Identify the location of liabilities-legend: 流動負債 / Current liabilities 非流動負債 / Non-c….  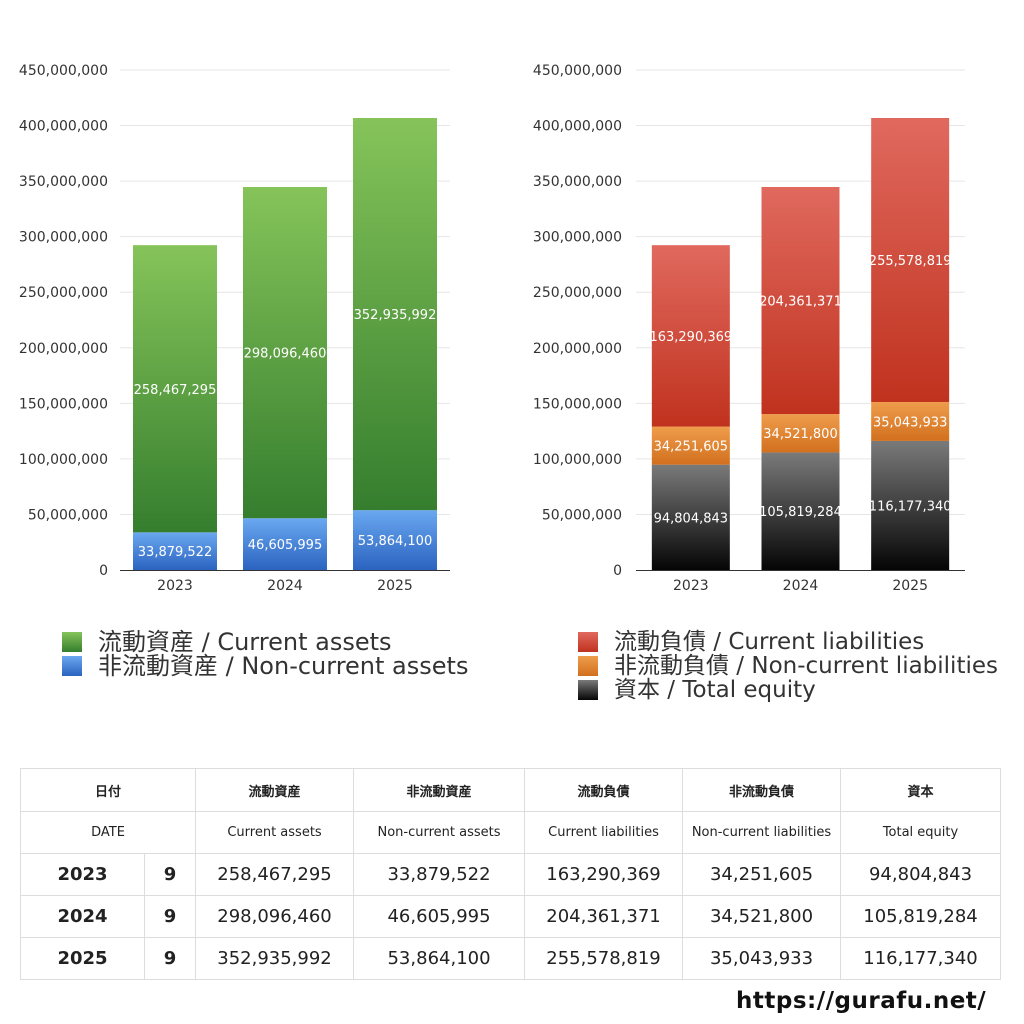
(788, 666).